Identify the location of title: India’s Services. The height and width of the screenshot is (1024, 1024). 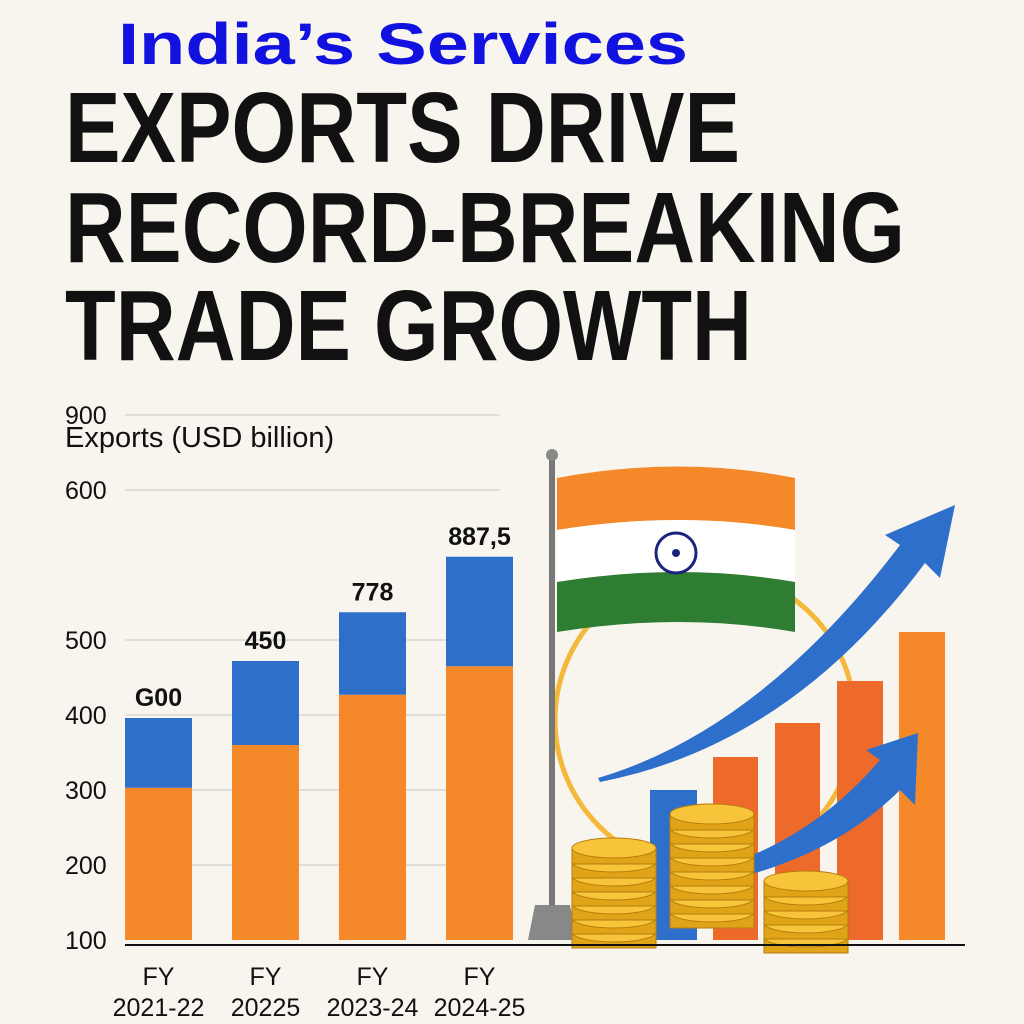
(403, 44).